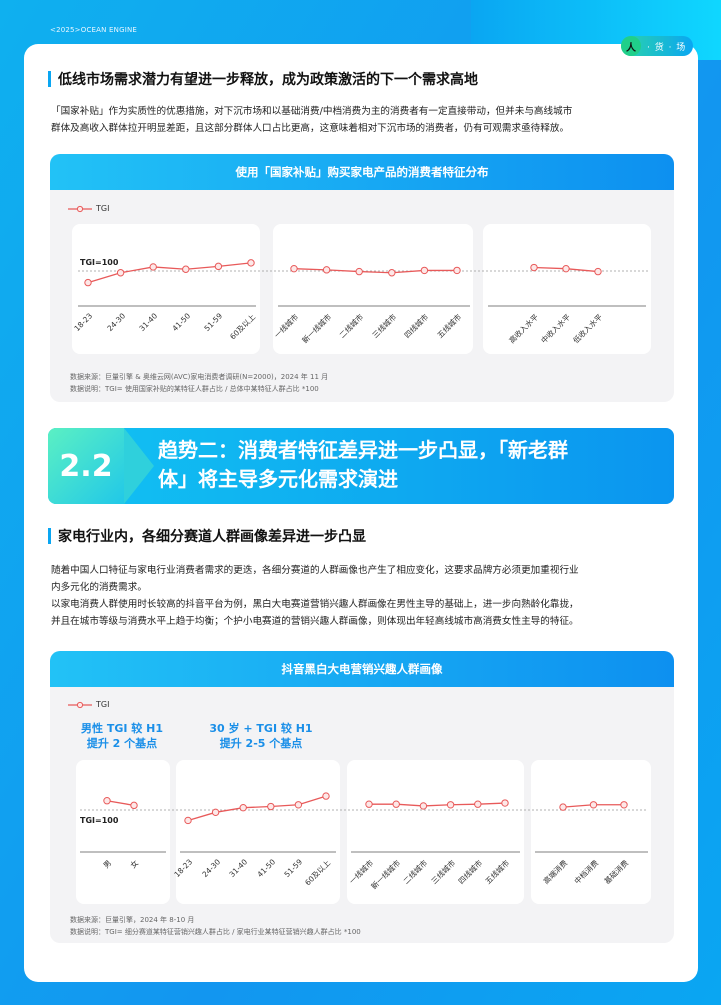 The image size is (721, 1005). What do you see at coordinates (631, 46) in the screenshot?
I see `badge-person: 人` at bounding box center [631, 46].